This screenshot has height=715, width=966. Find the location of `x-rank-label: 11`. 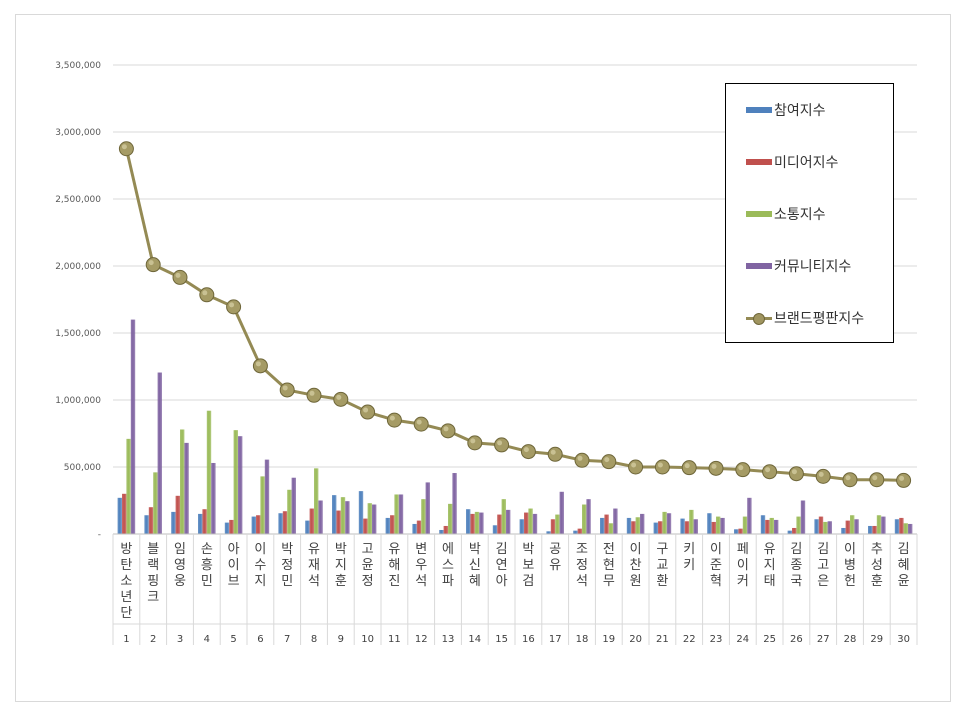

x-rank-label: 11 is located at coordinates (394, 639).